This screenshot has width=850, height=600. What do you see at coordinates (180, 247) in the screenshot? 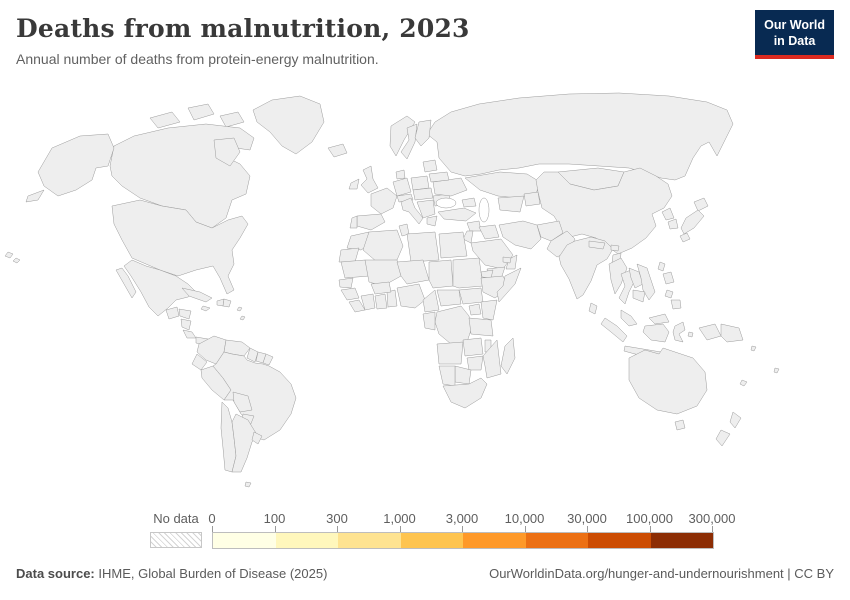
I see `country-usa` at bounding box center [180, 247].